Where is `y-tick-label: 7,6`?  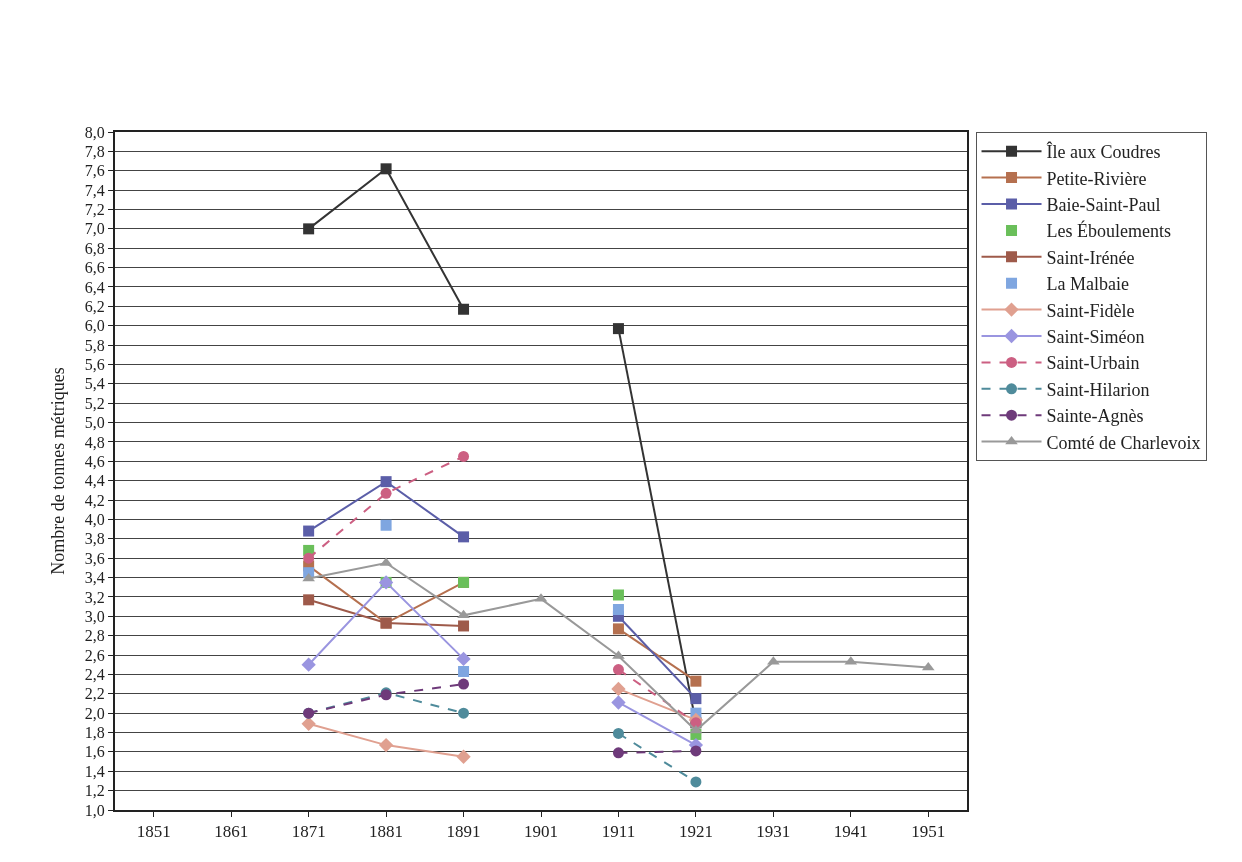 y-tick-label: 7,6 is located at coordinates (94, 171).